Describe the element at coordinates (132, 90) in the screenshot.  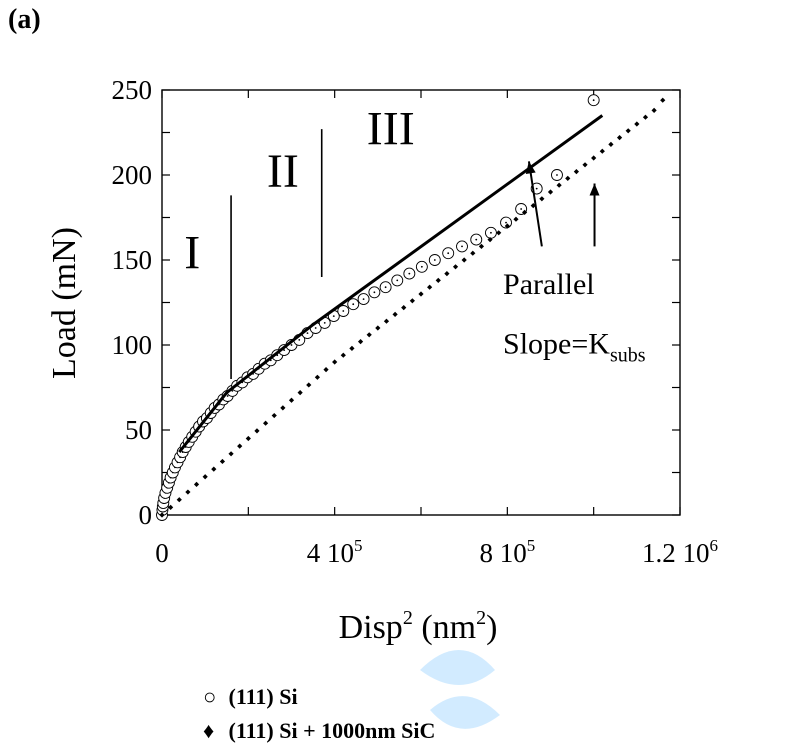
I see `y-tick-label: 250` at that location.